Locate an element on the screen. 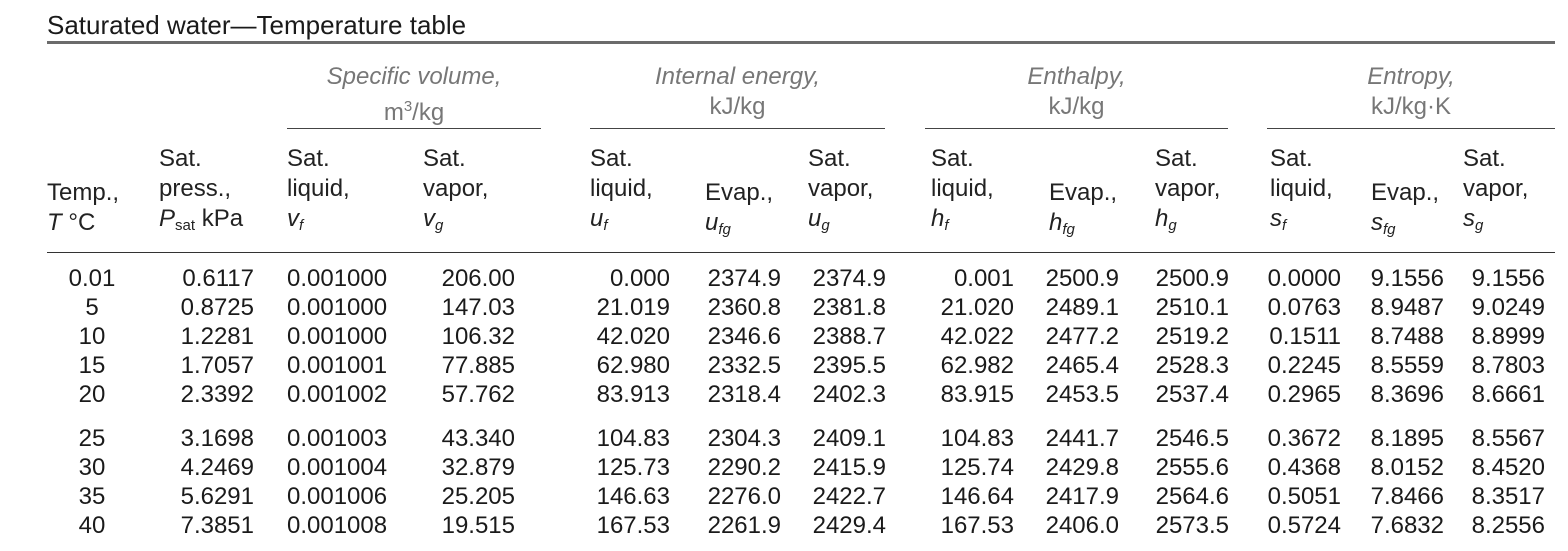  table-cell: 2388.7 is located at coordinates (849, 336).